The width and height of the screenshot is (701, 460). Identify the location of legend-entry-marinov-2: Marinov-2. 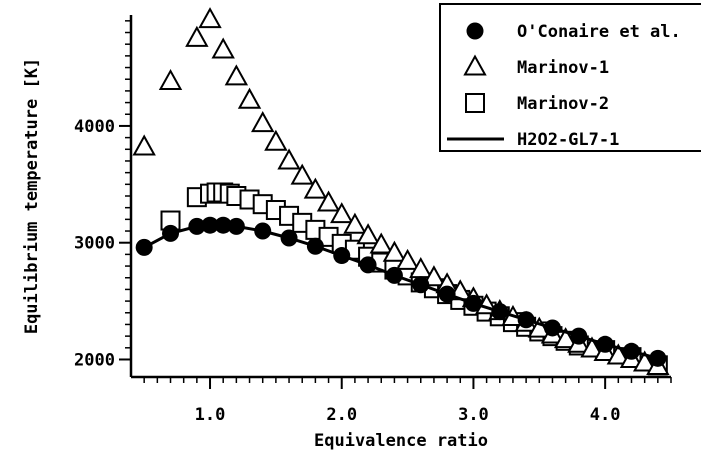
(537, 103).